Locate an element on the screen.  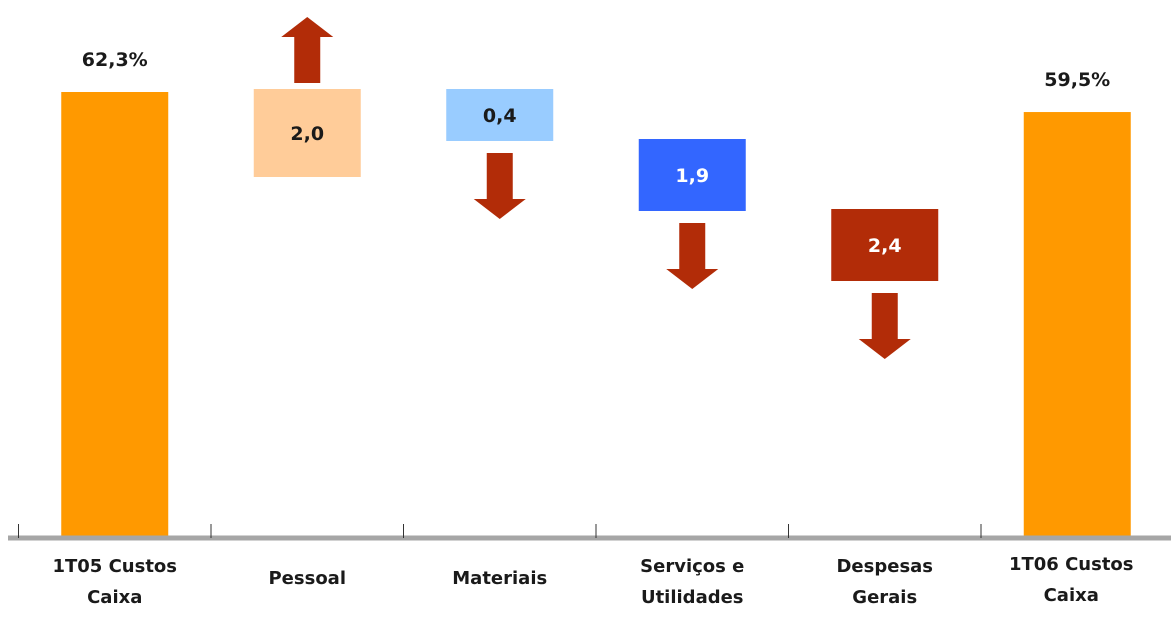
total-value-label: 59,5% is located at coordinates (1077, 80).